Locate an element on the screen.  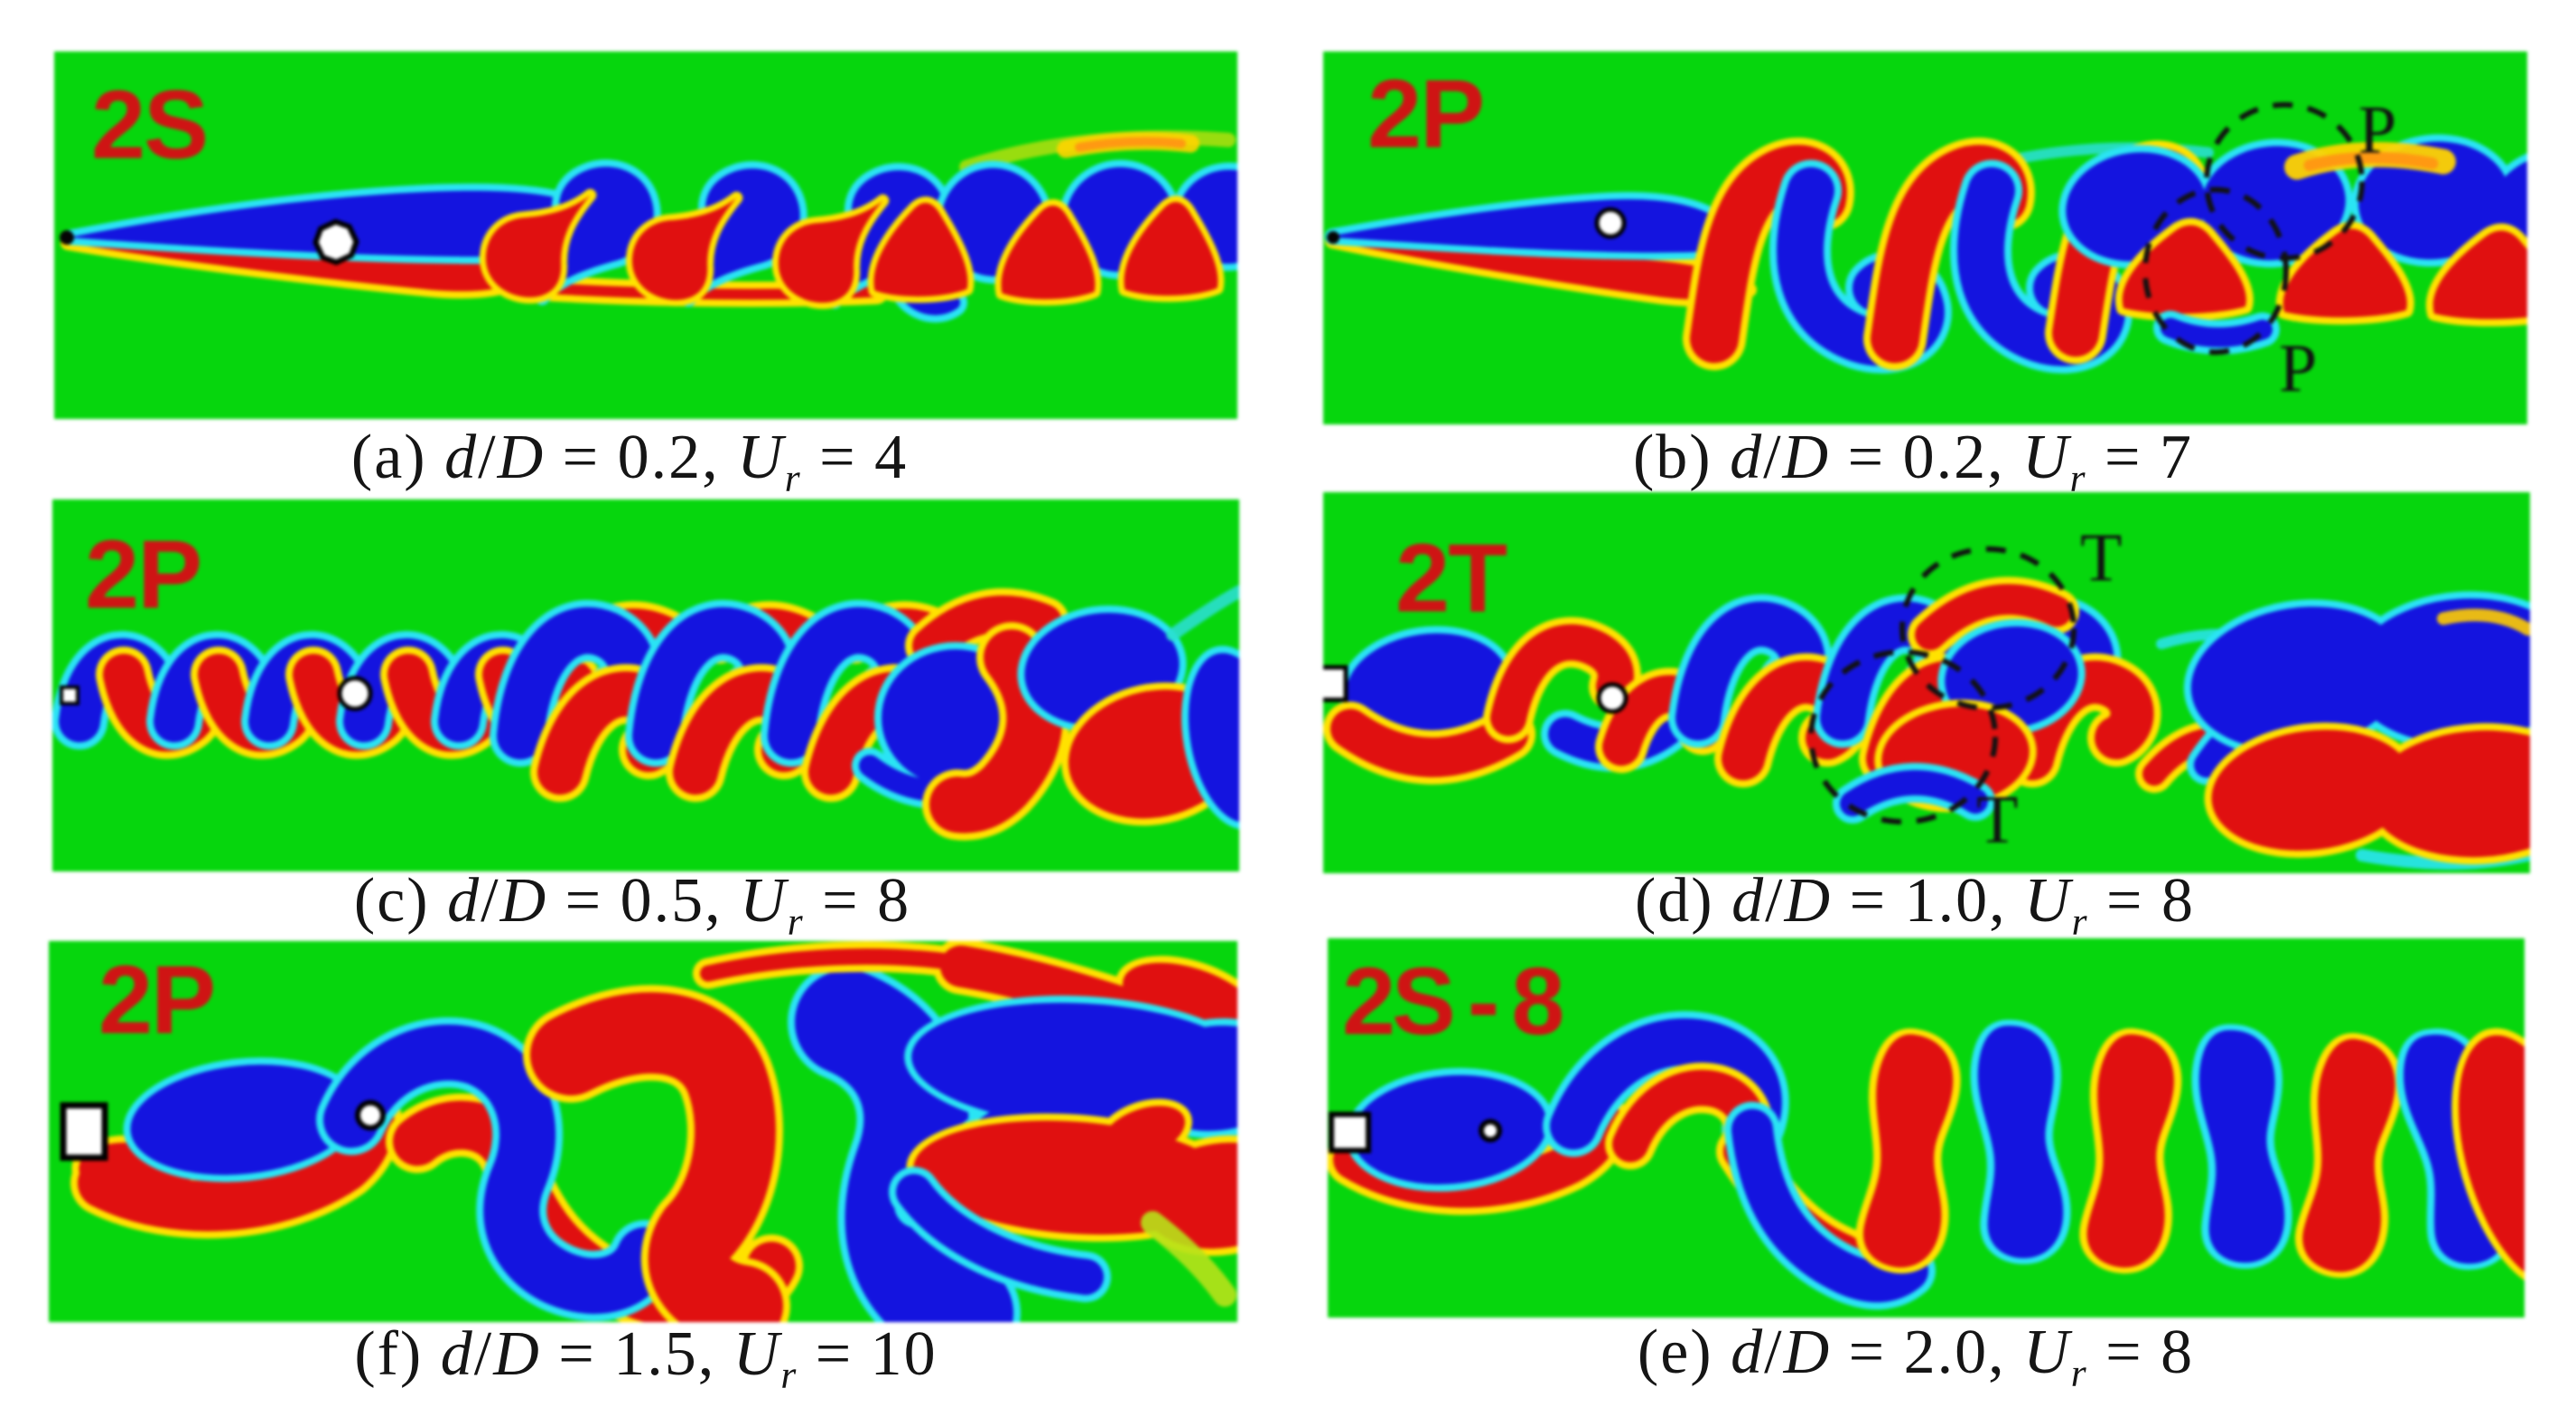
svg-text: 2S is located at coordinates (149, 124).